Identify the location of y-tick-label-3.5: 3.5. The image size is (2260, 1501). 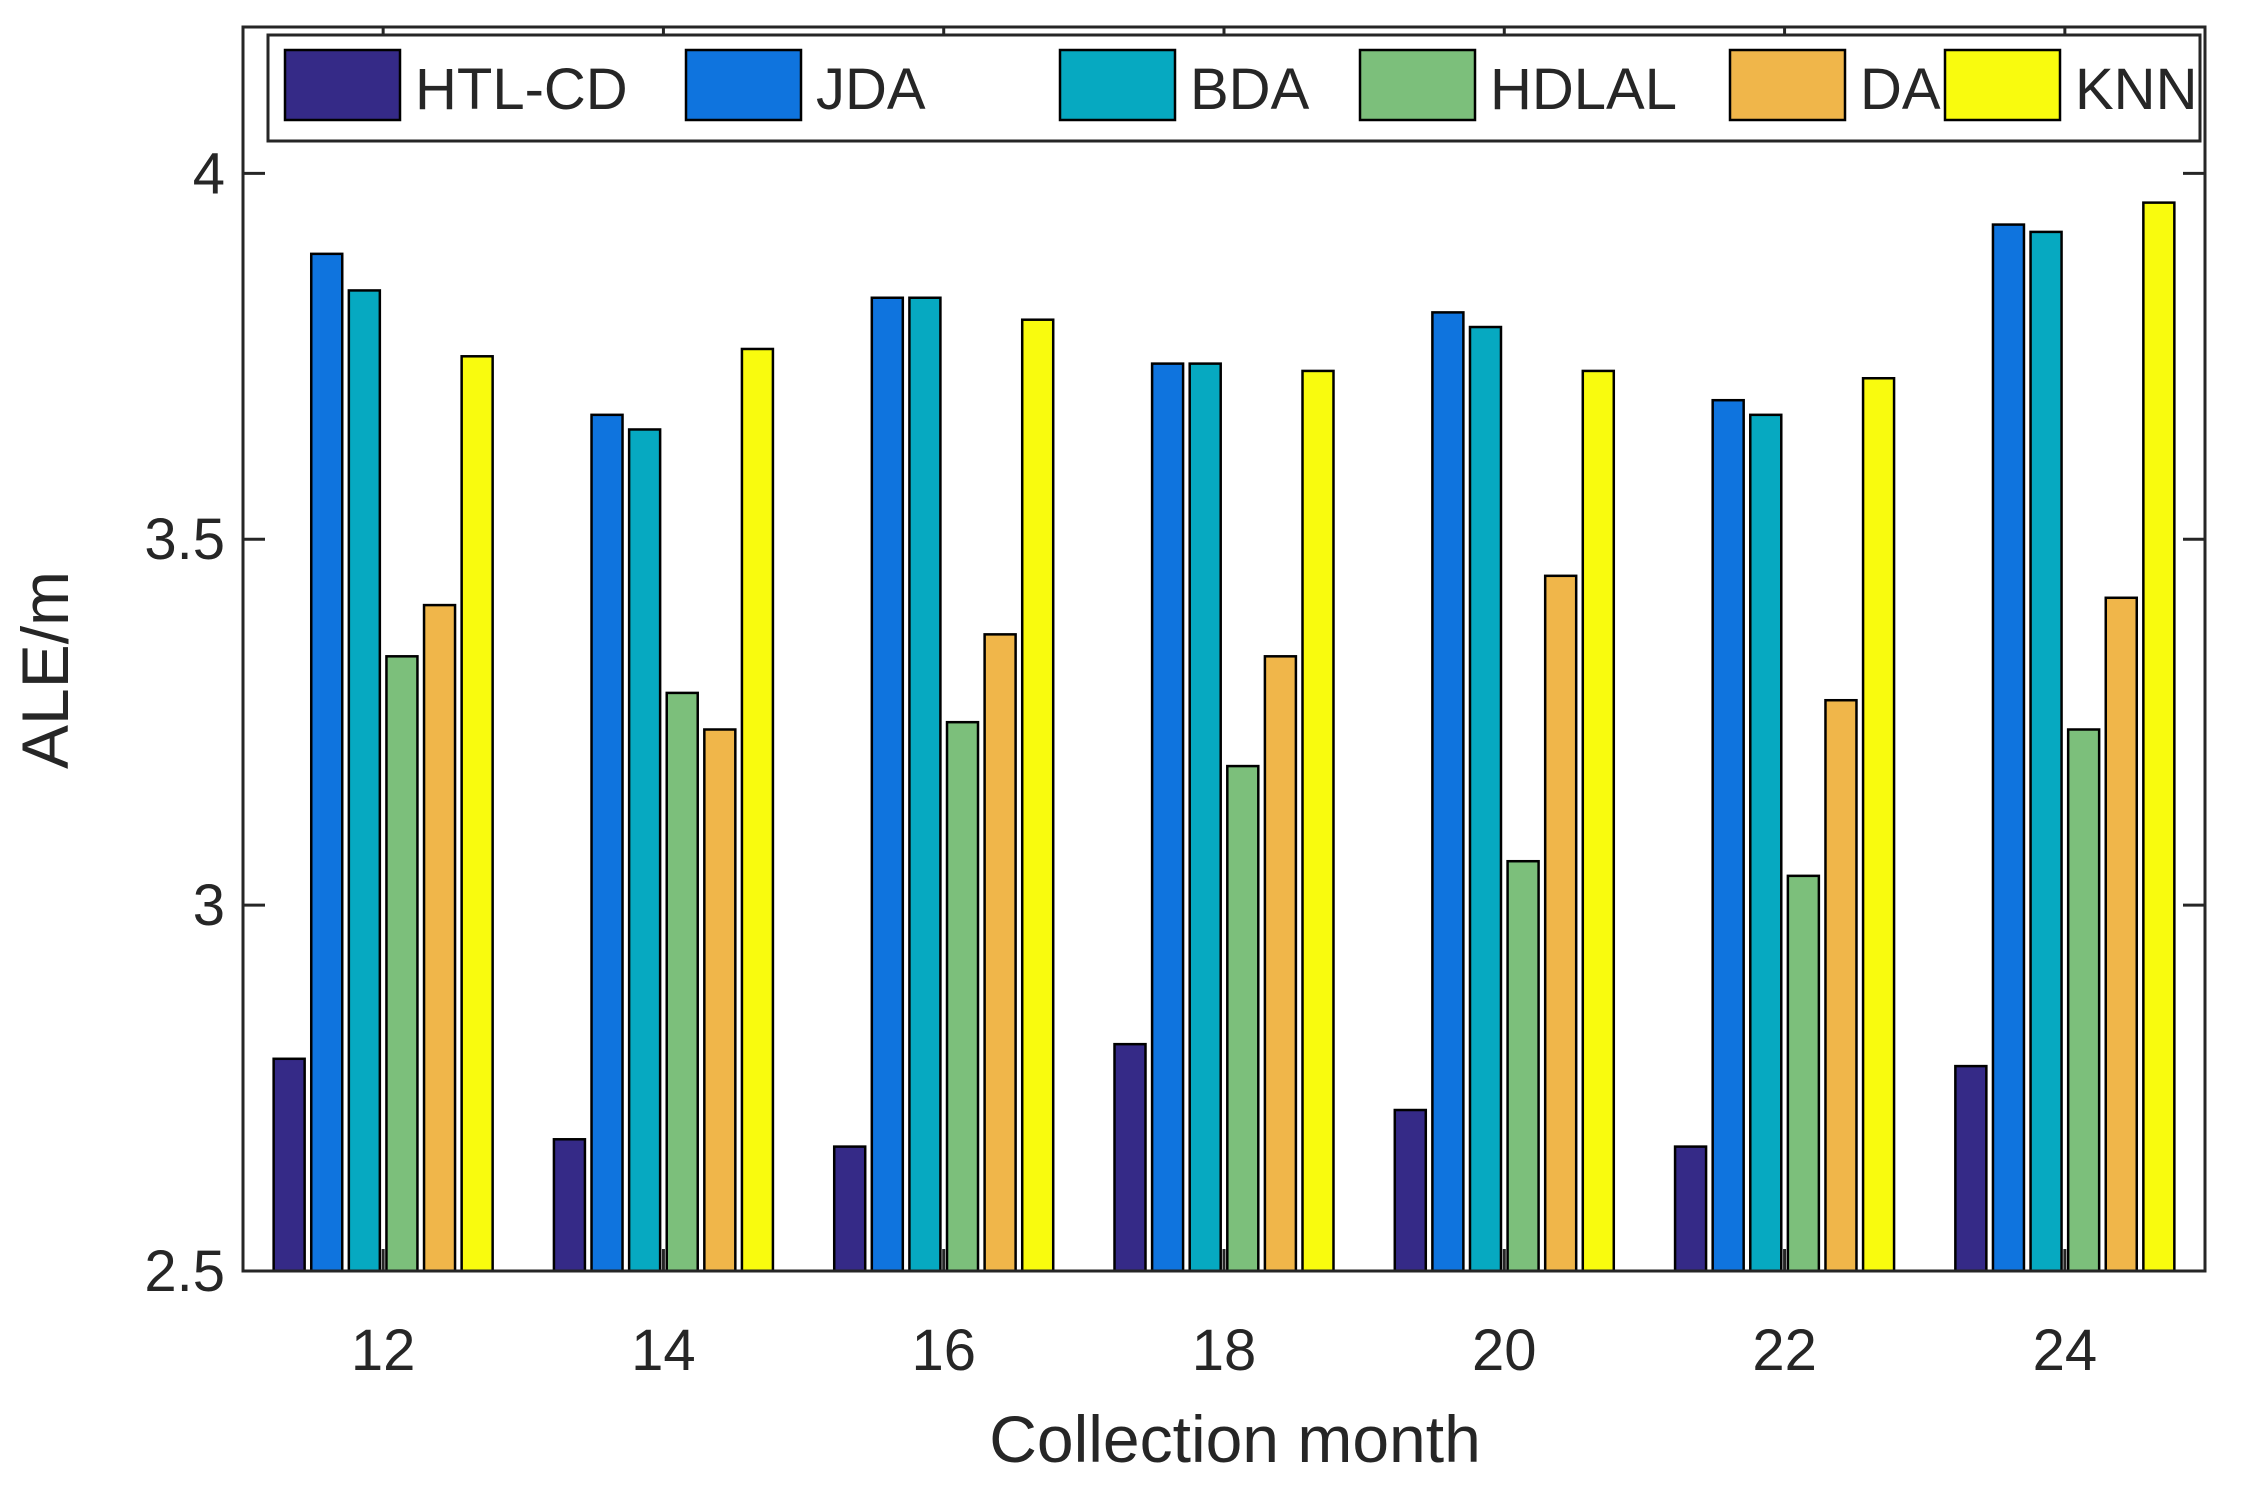
(184, 539).